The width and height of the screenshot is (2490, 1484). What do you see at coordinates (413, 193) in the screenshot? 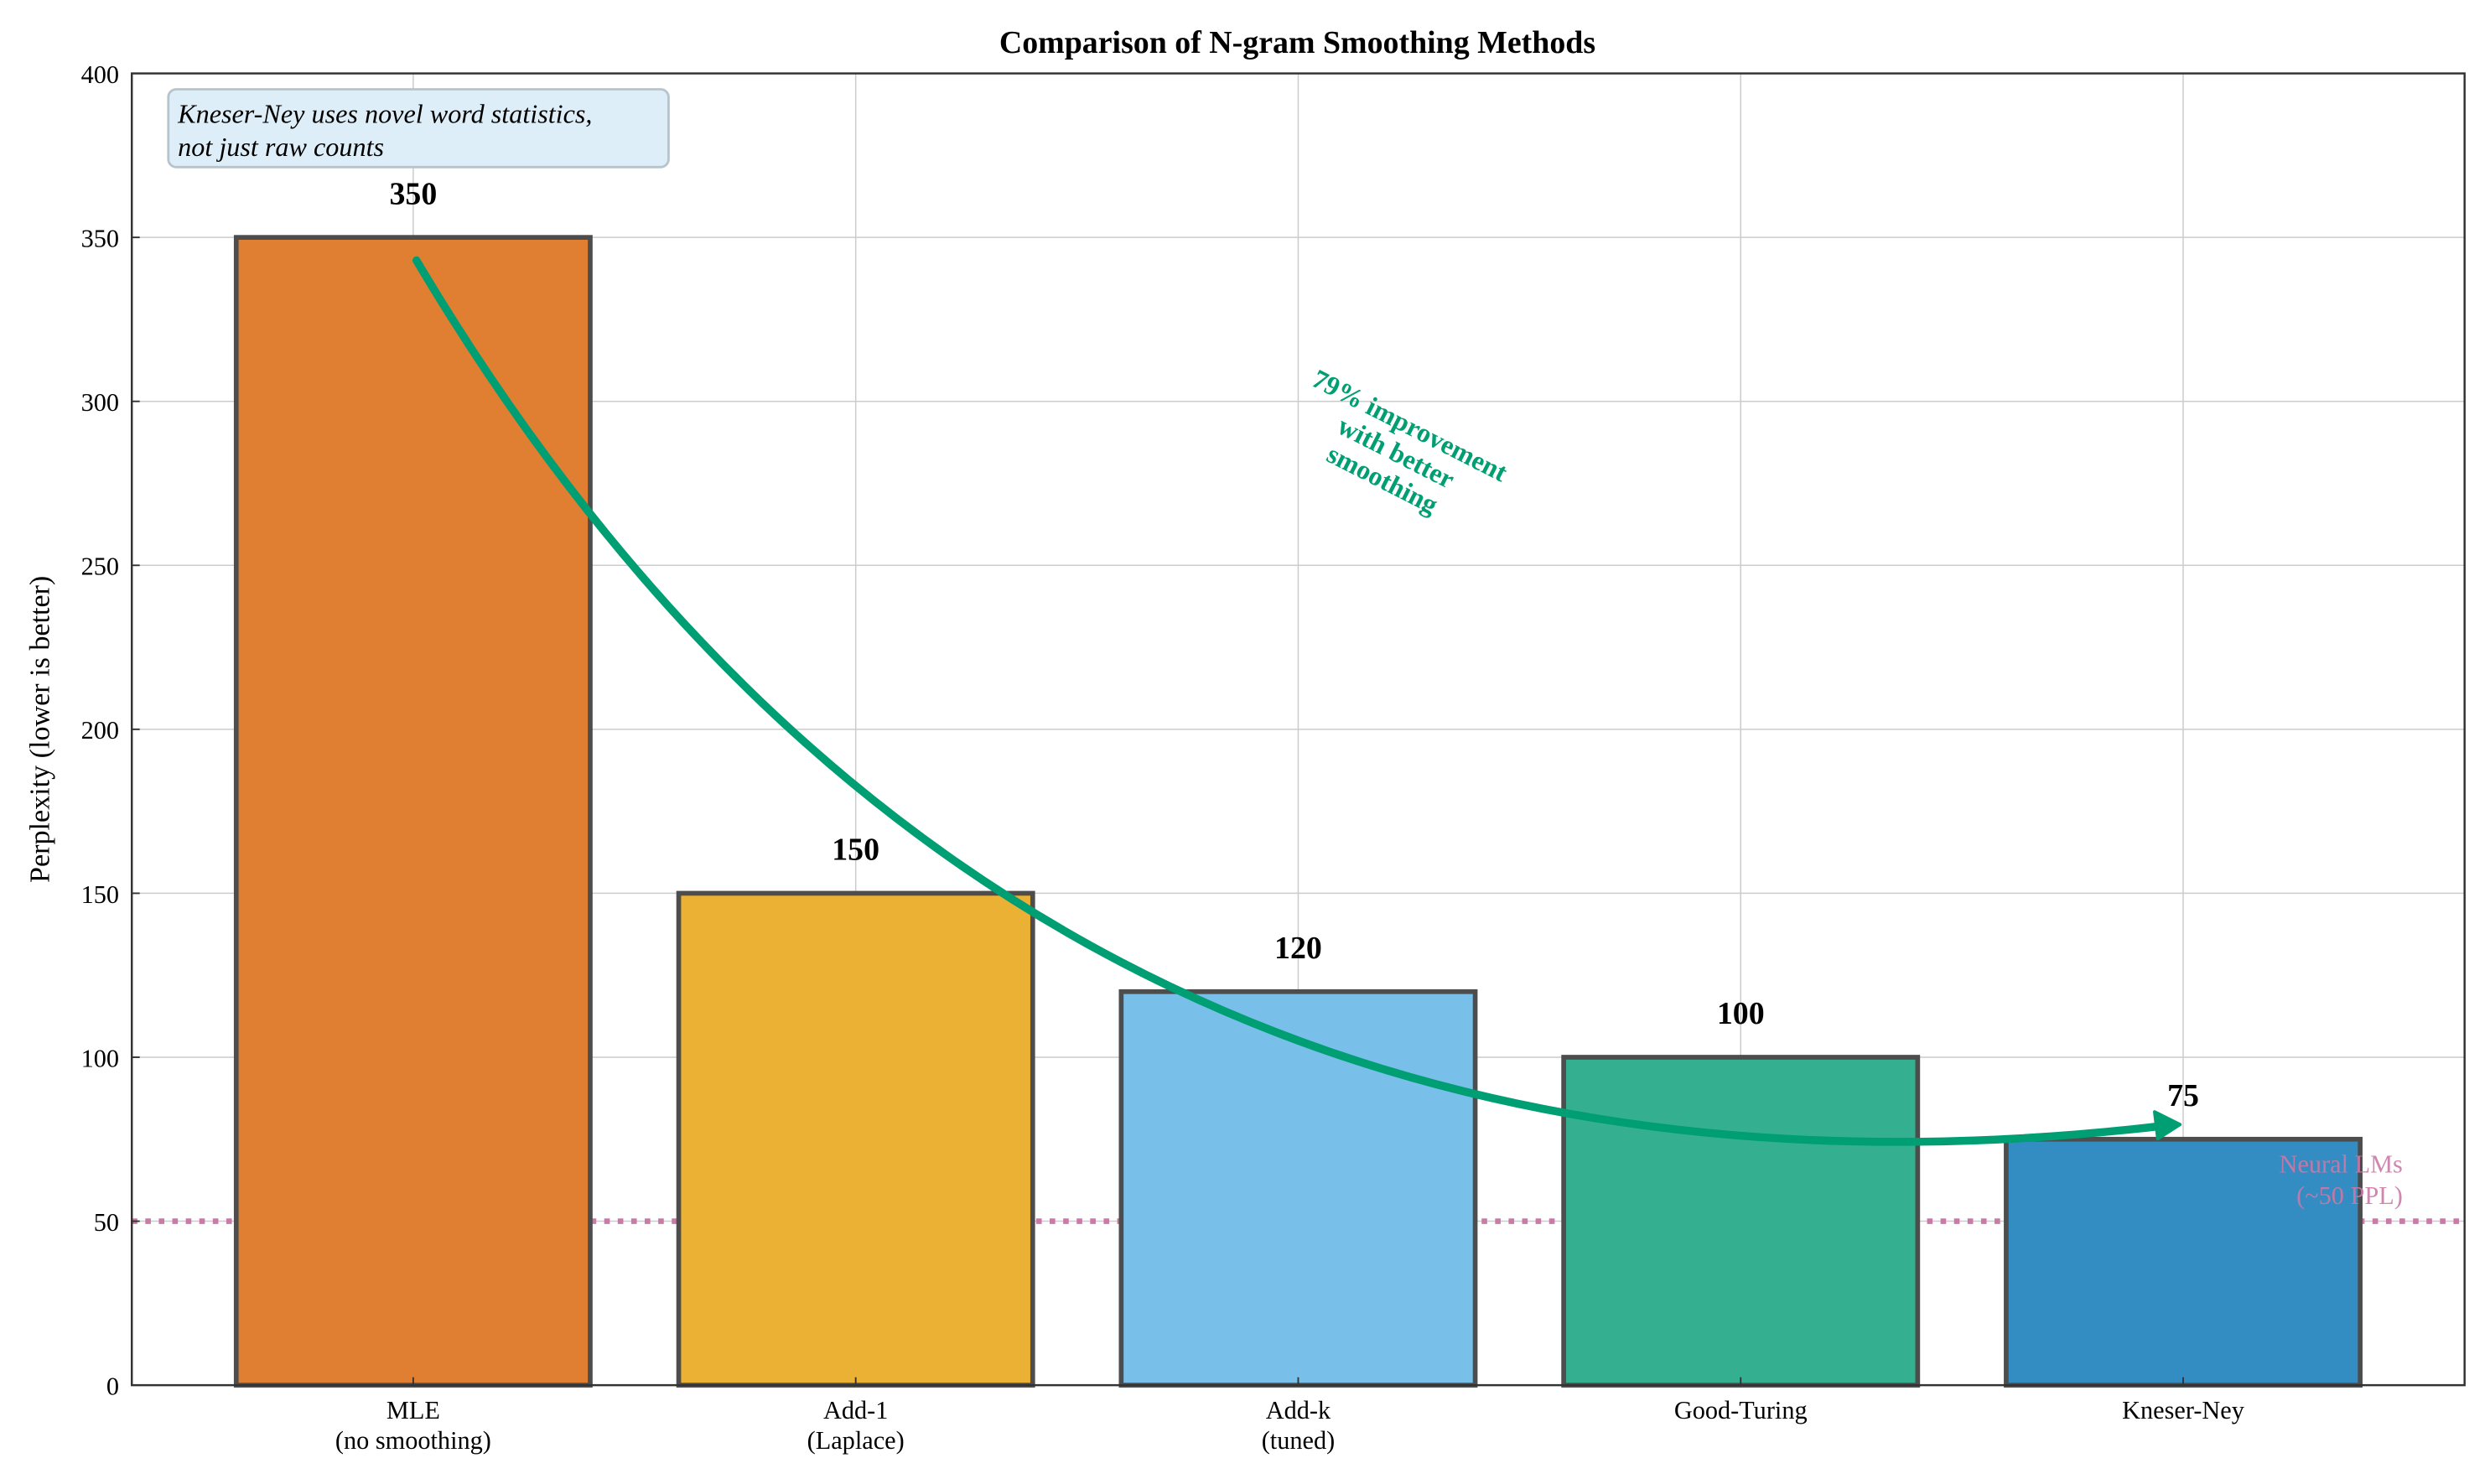
I see `value-label: 350` at bounding box center [413, 193].